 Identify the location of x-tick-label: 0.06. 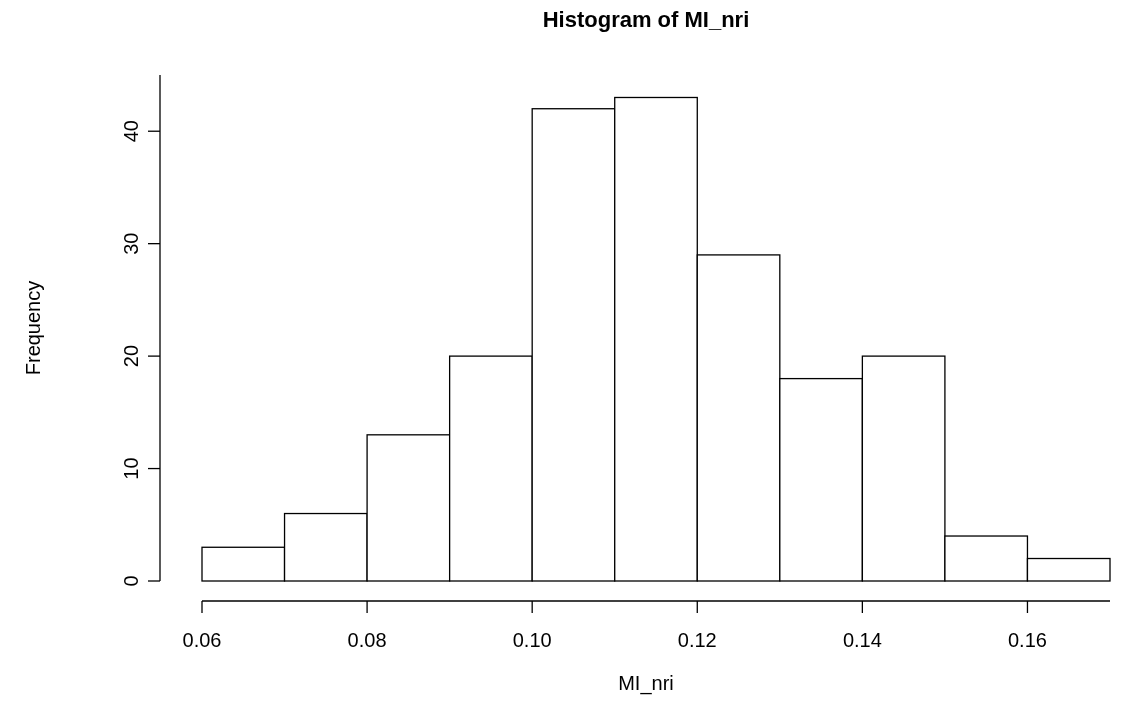
(202, 640).